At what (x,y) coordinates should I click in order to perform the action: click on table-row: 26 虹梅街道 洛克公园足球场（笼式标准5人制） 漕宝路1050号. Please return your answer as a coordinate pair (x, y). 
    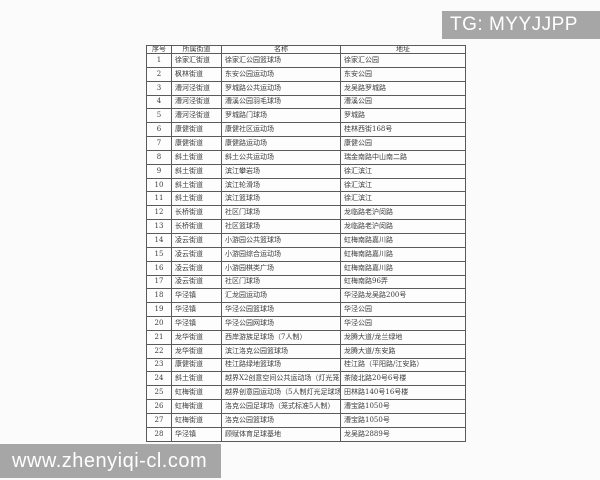
    Looking at the image, I should click on (306, 406).